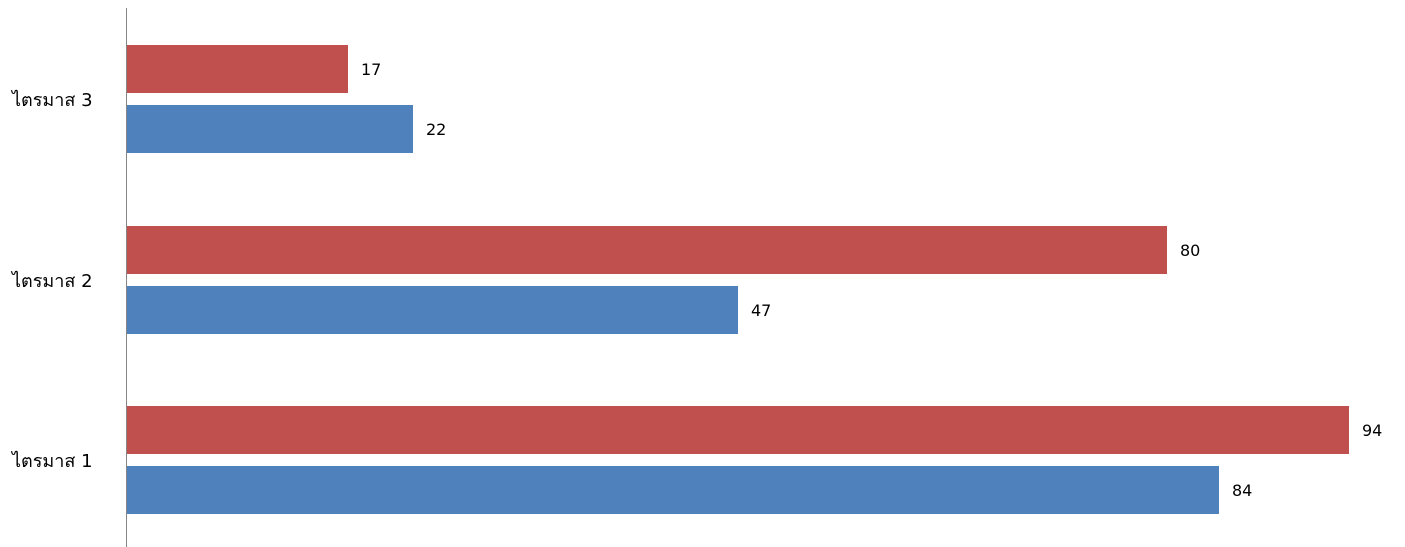  I want to click on data-label: 22, so click(436, 129).